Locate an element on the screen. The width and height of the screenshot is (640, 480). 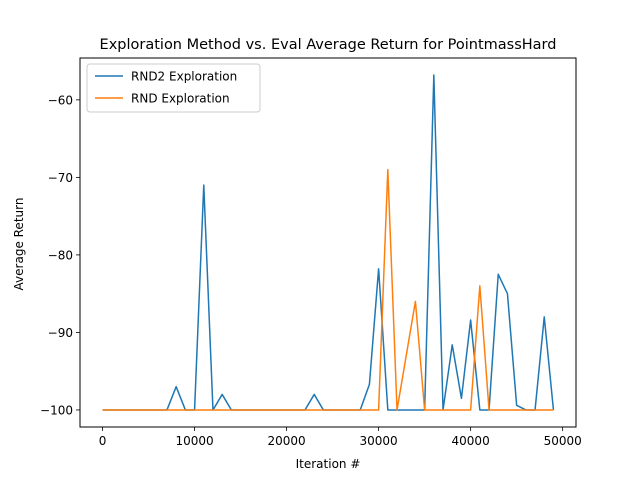
x-tick-label: 30000 is located at coordinates (379, 441).